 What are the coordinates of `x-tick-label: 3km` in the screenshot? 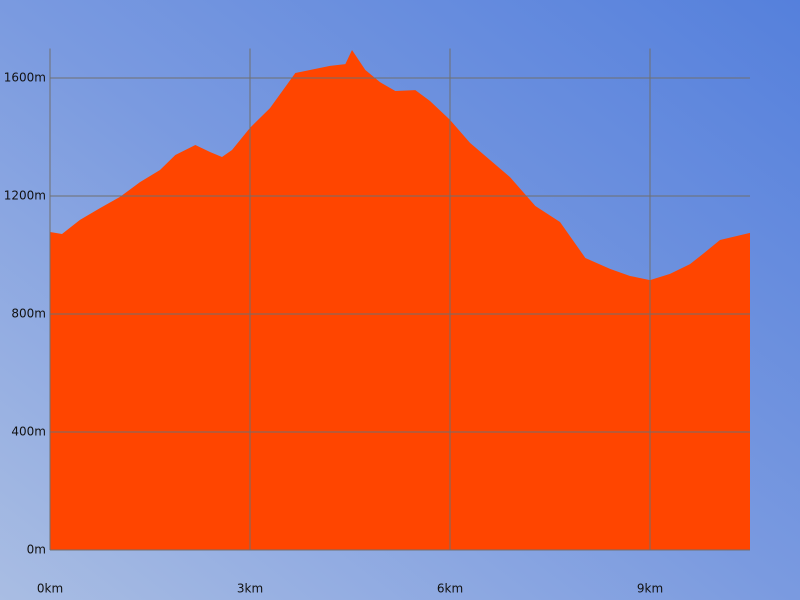 It's located at (250, 589).